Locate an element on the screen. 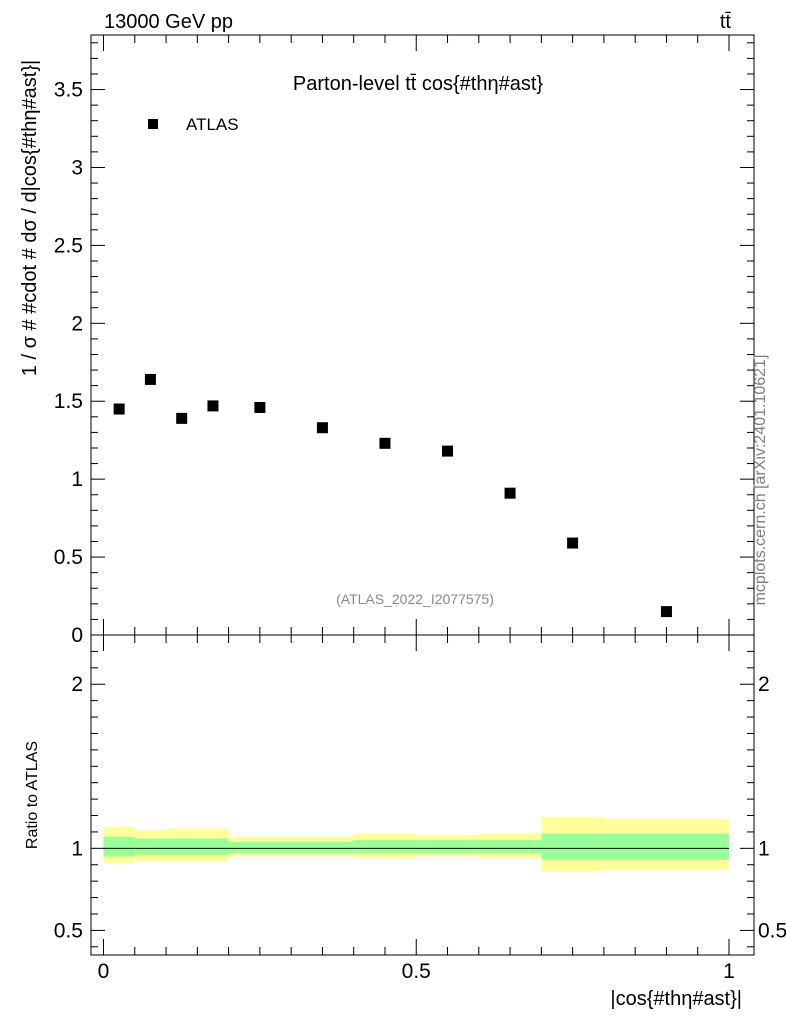  ratio-y-tick-label-right: 0.5 is located at coordinates (772, 930).